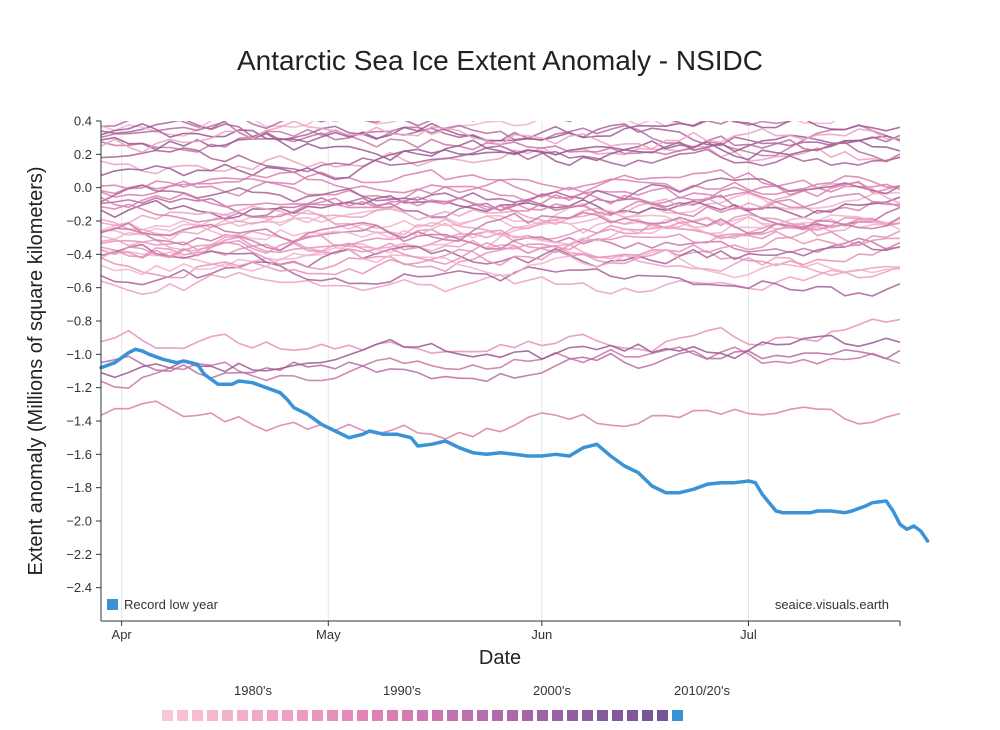 This screenshot has height=730, width=1000. Describe the element at coordinates (79, 387) in the screenshot. I see `y-tick-label: −1.2` at that location.